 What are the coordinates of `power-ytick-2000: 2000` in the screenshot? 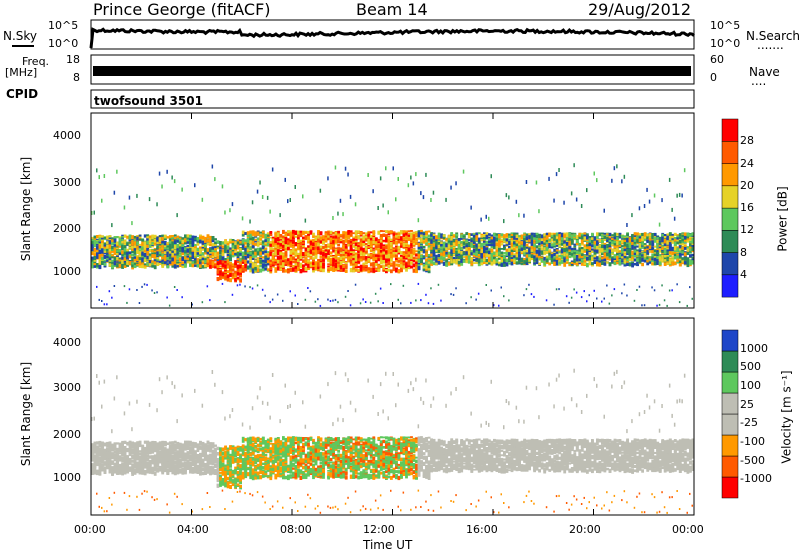 It's located at (67, 228).